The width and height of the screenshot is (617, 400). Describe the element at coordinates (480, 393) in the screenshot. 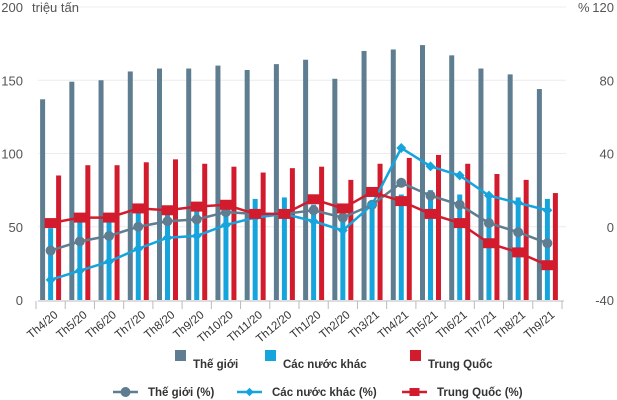

I see `legend-label: Trung Quốc (%)` at that location.